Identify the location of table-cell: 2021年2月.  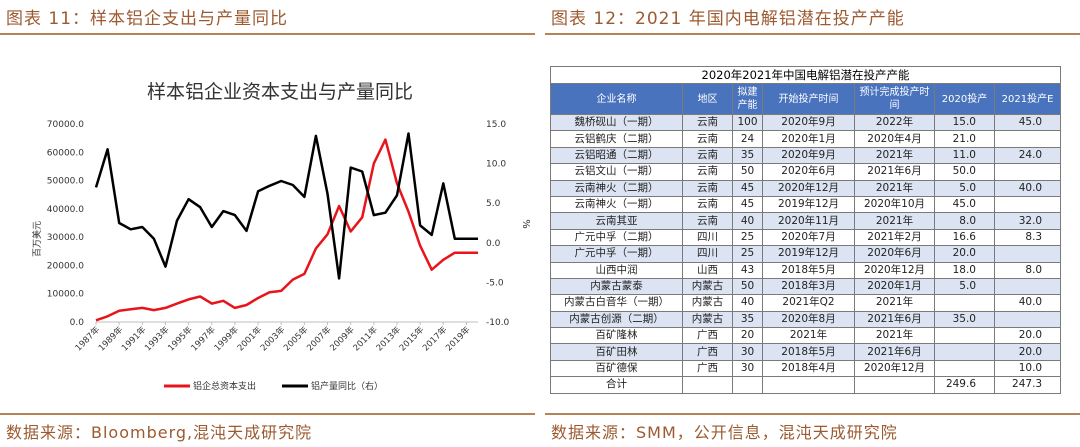
(894, 237).